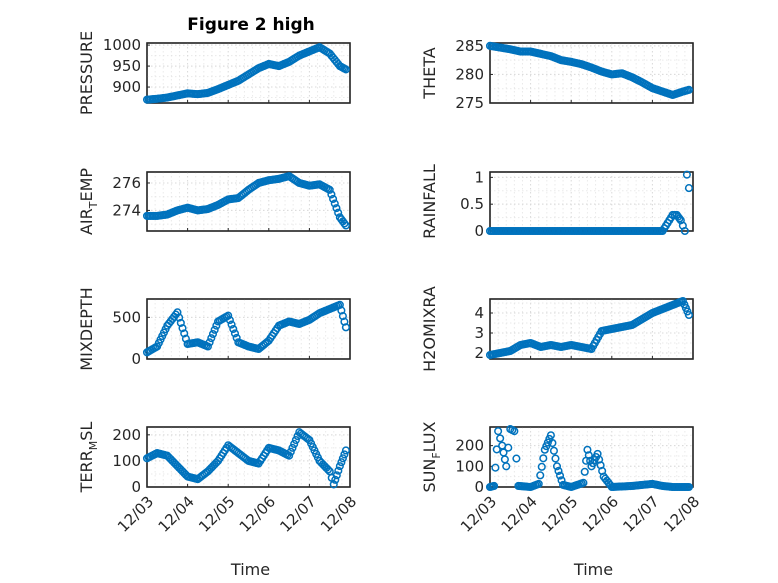 The height and width of the screenshot is (583, 778). What do you see at coordinates (591, 73) in the screenshot?
I see `theta-axes-frame` at bounding box center [591, 73].